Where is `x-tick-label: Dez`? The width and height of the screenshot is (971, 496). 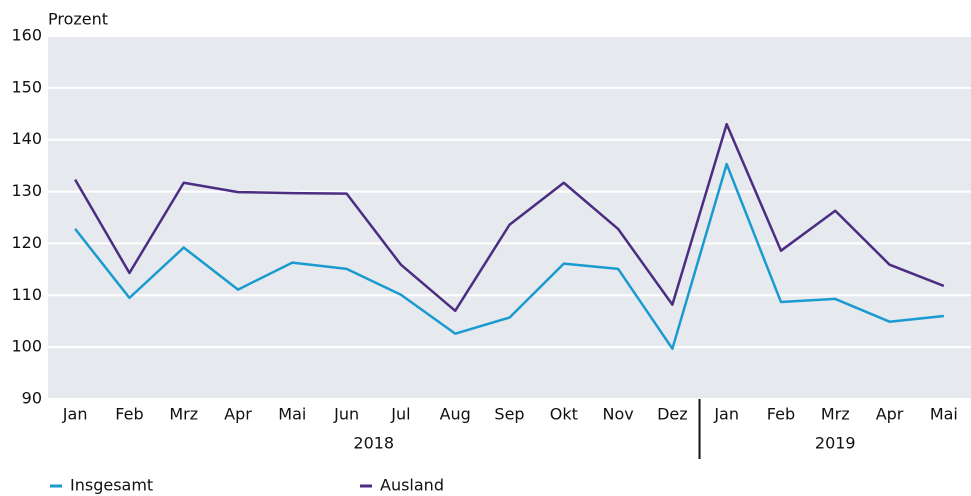 x-tick-label: Dez is located at coordinates (672, 414).